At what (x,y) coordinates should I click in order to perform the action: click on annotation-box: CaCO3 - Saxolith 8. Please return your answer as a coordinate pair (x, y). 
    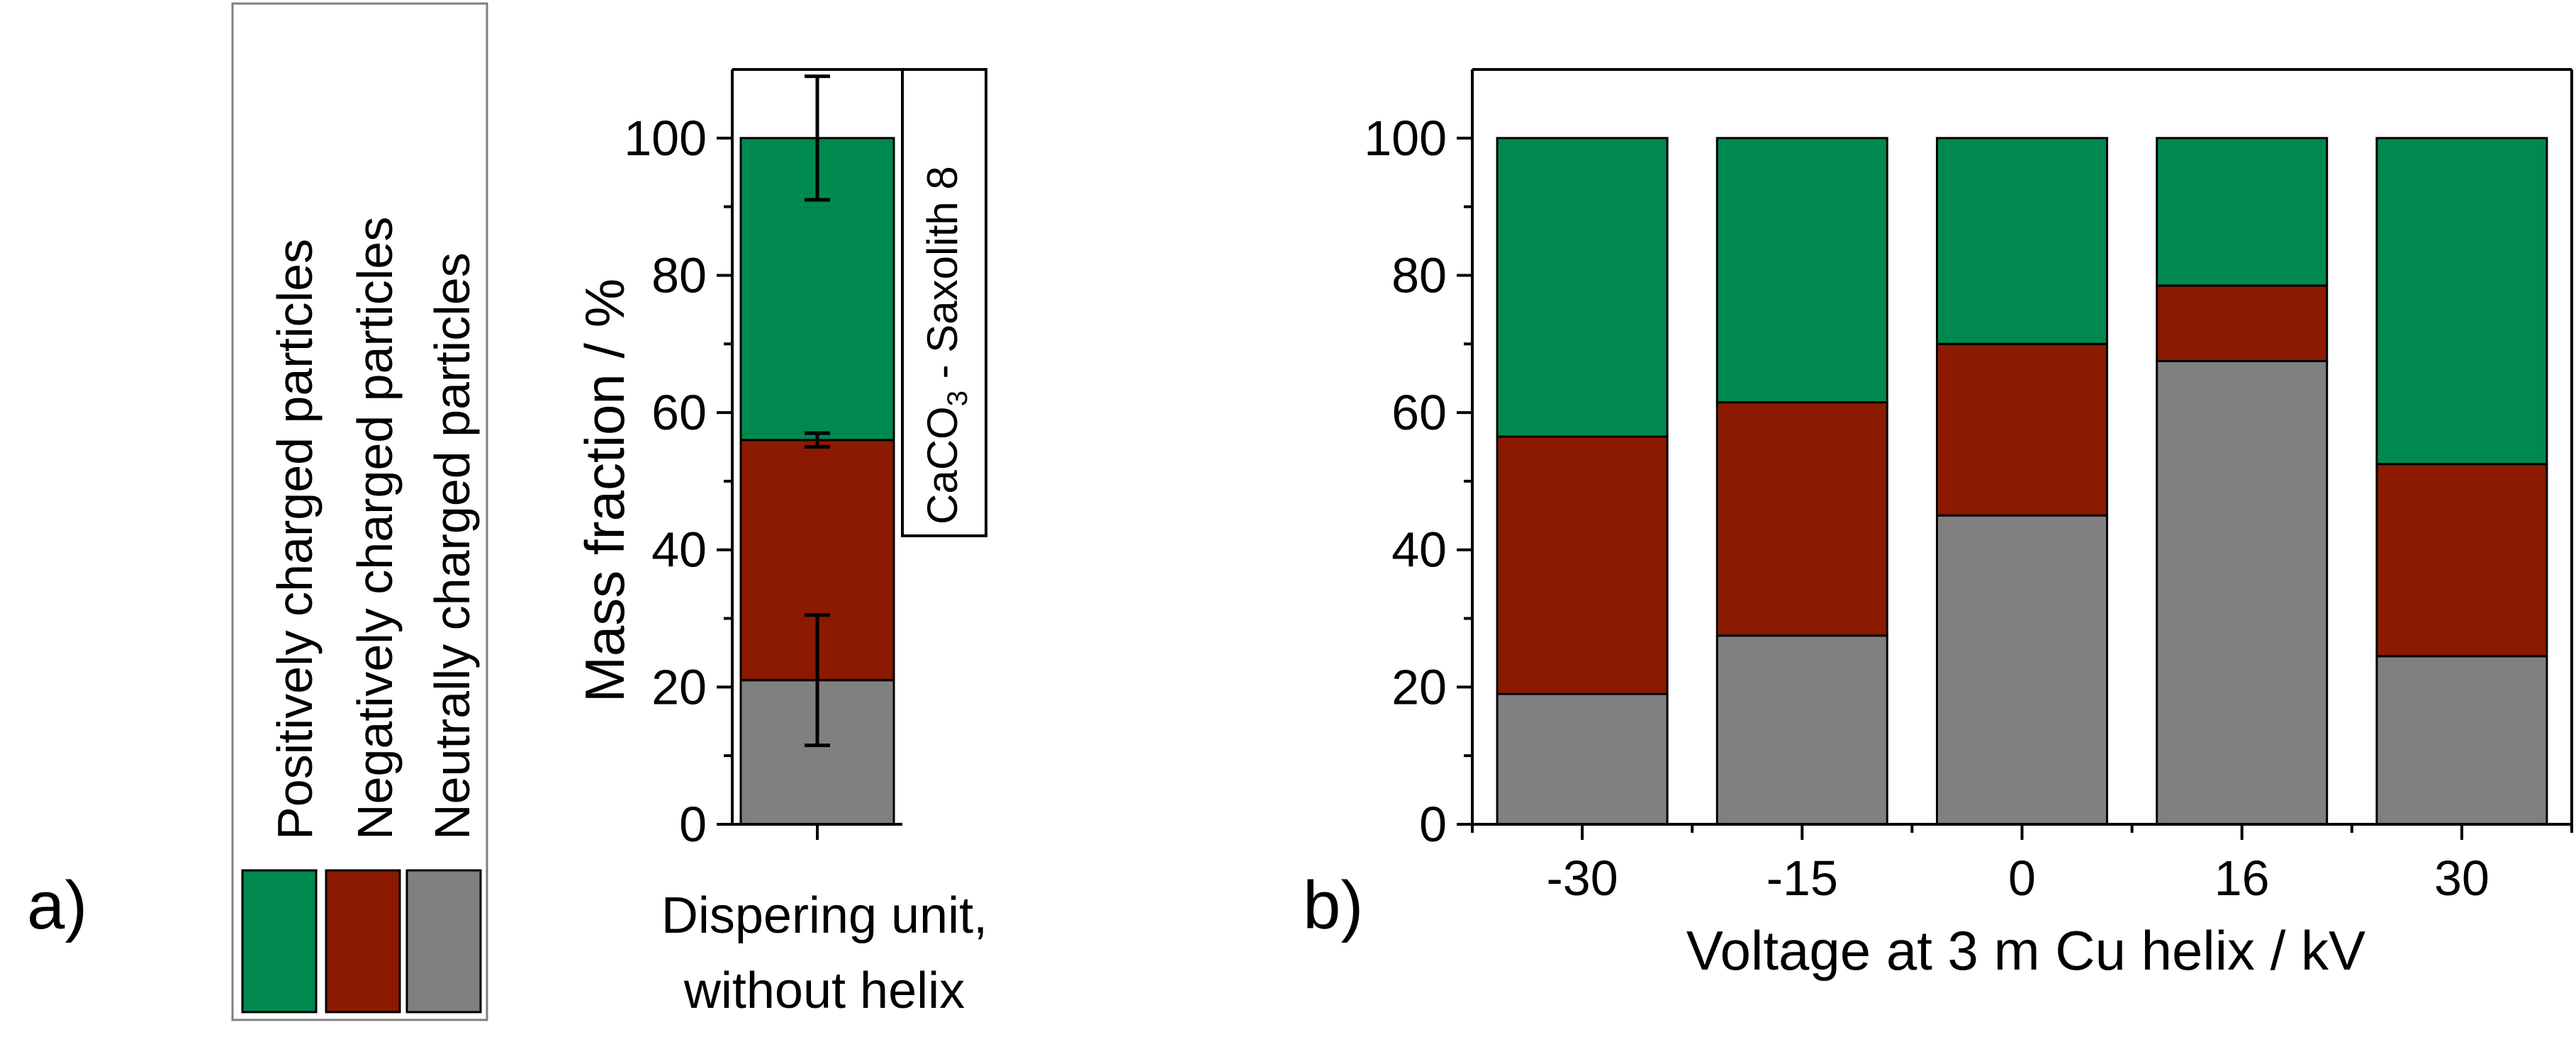
    Looking at the image, I should click on (944, 302).